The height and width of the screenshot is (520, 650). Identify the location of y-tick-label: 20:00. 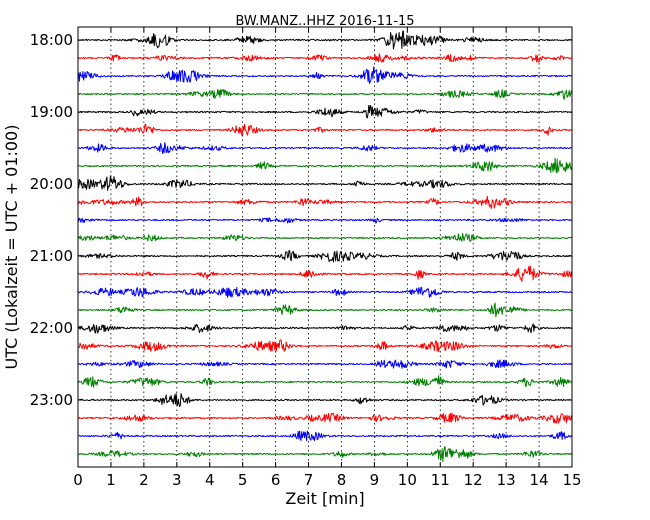
(51, 184).